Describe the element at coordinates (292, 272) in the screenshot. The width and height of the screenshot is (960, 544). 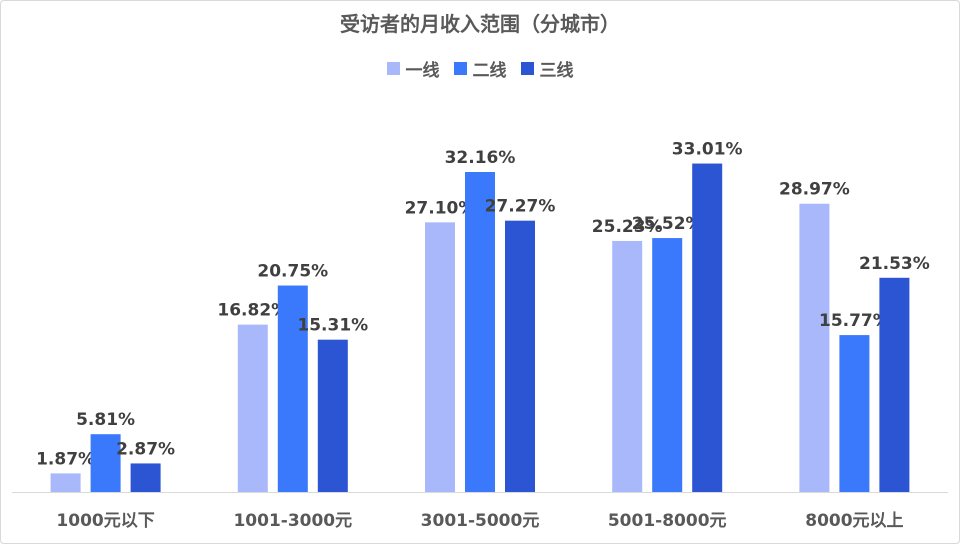
I see `data-label-s2-c2: 20.75%` at that location.